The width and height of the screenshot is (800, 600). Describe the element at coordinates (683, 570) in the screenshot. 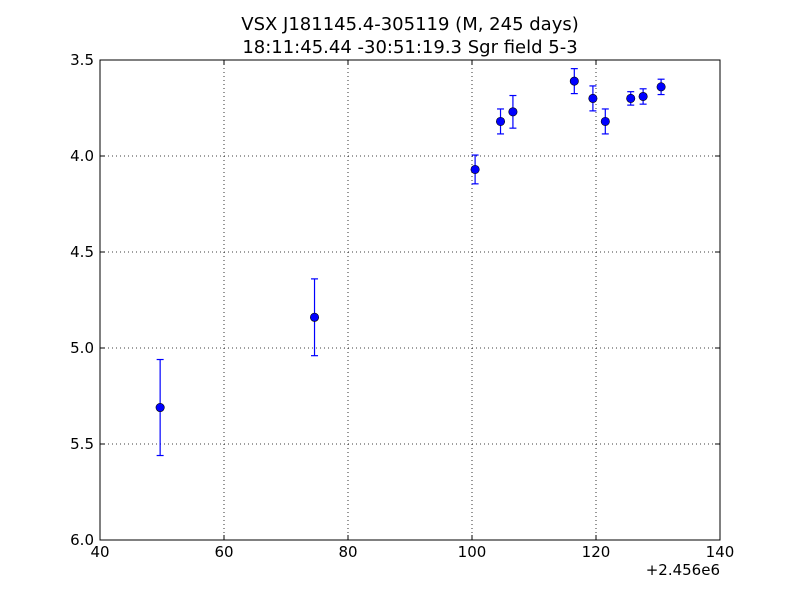

I see `x-offset-label: +2.456e6` at that location.